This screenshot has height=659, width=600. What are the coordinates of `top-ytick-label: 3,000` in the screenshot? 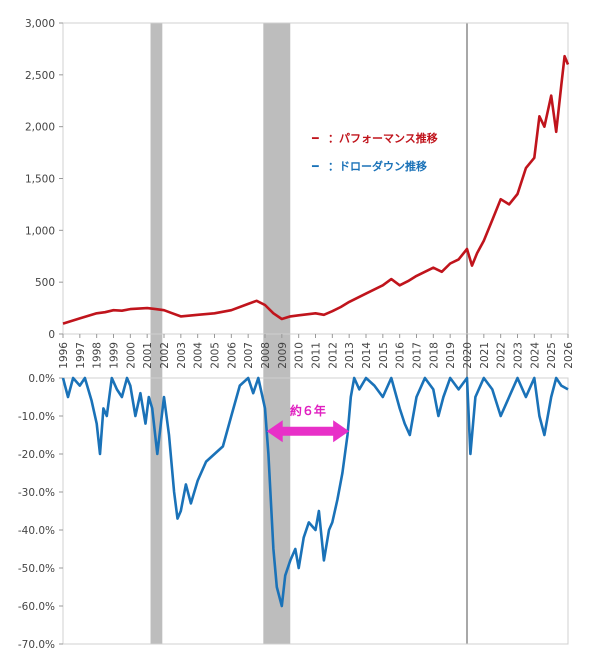 It's located at (40, 24).